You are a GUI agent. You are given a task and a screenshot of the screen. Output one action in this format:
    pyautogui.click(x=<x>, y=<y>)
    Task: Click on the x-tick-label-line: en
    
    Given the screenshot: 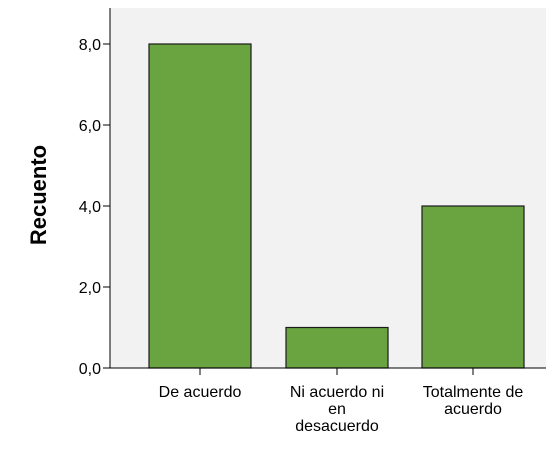 What is the action you would take?
    pyautogui.click(x=337, y=409)
    